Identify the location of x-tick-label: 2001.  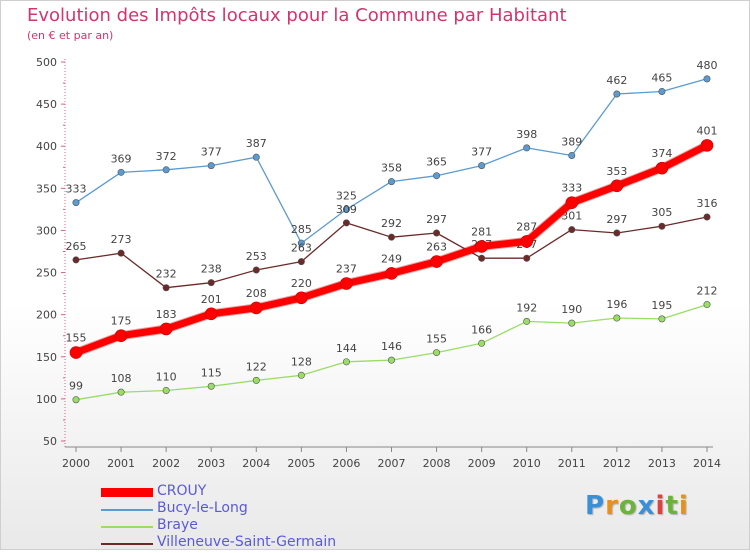
(121, 463).